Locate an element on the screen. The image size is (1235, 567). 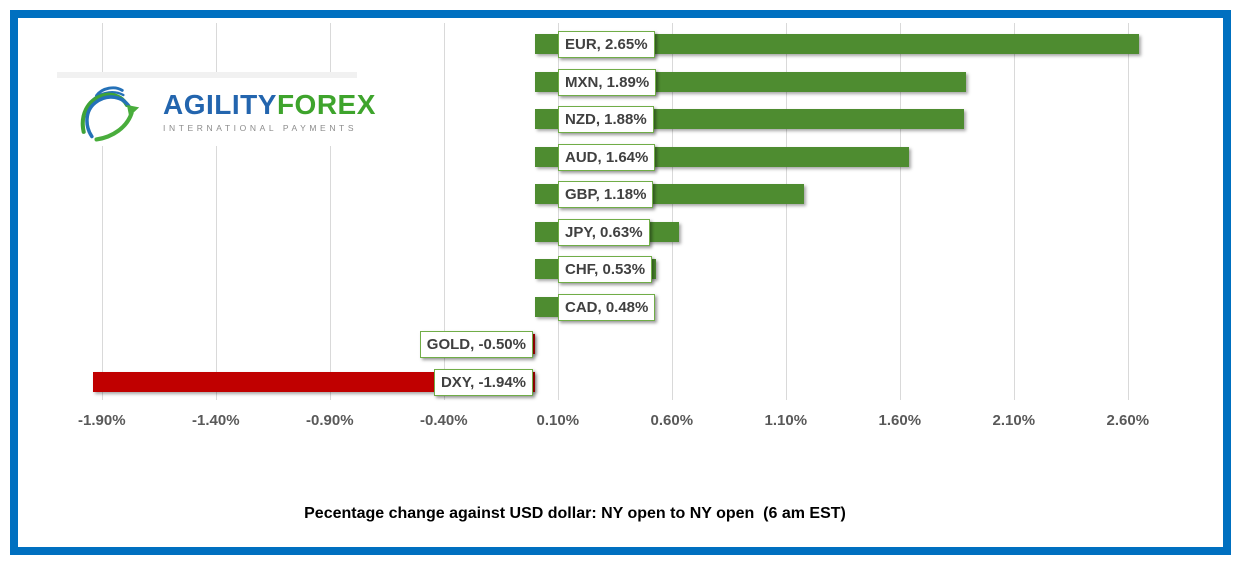
bar-label-jpy: JPY, 0.63% is located at coordinates (604, 232).